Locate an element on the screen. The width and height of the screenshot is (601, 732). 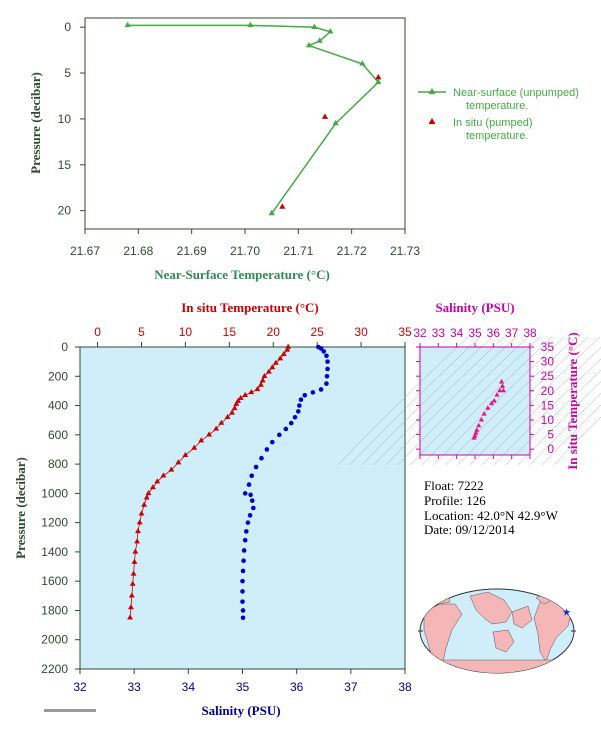
legend-surface-label: Near-surface (unpumped) temperature. is located at coordinates (516, 99).